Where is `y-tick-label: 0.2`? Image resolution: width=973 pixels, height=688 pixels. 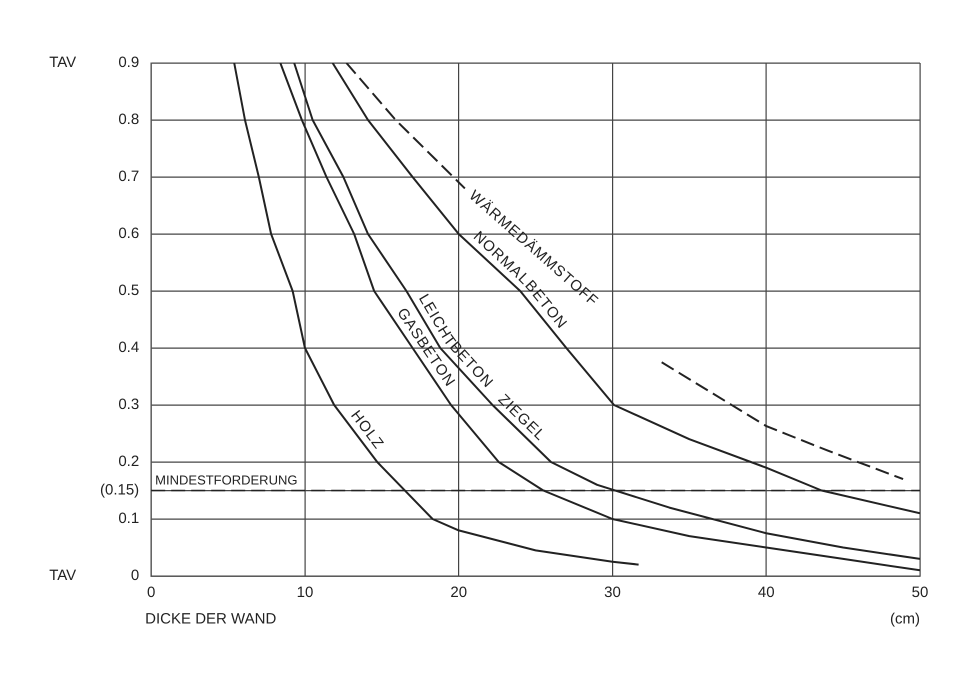
y-tick-label: 0.2 is located at coordinates (129, 461).